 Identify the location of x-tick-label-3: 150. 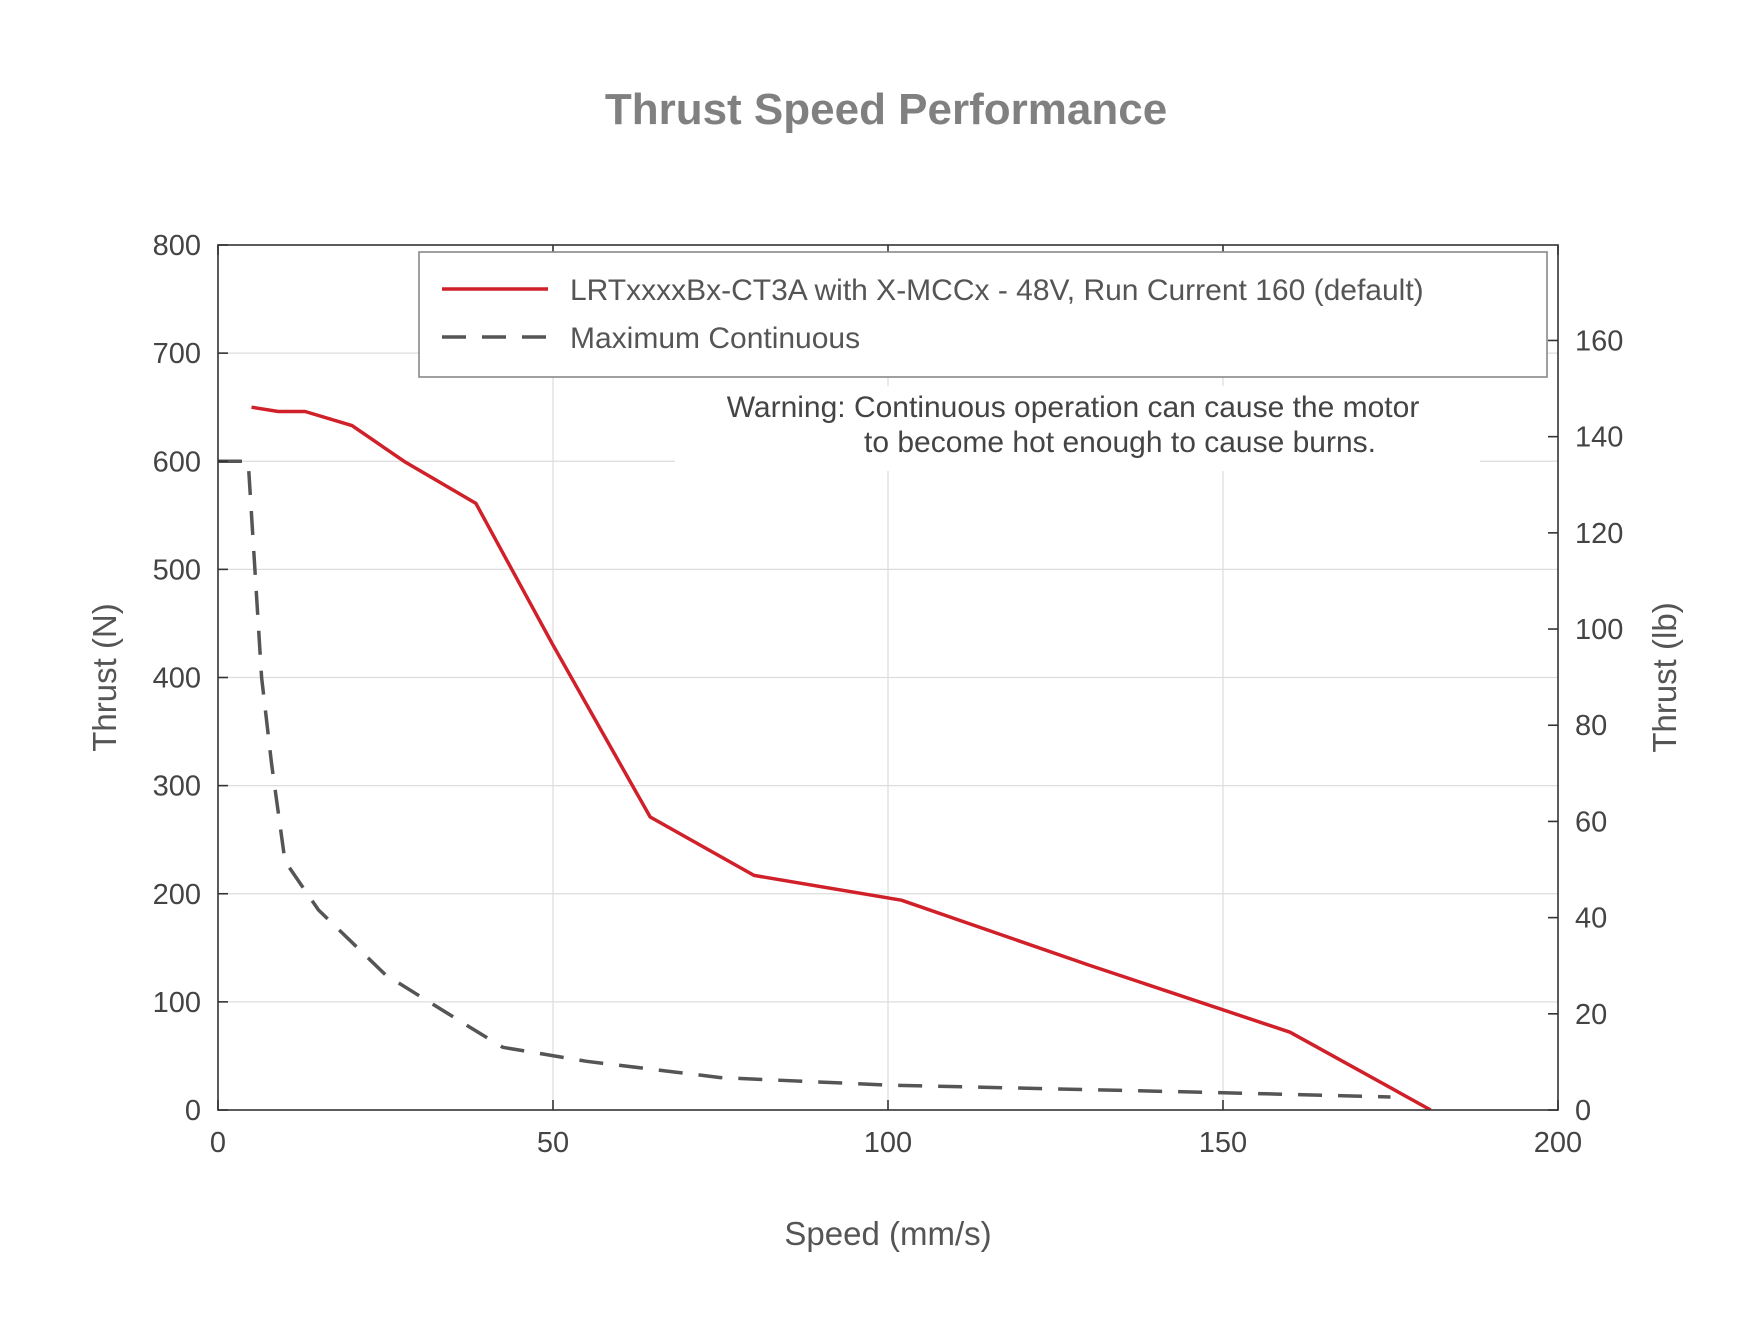
(1223, 1143).